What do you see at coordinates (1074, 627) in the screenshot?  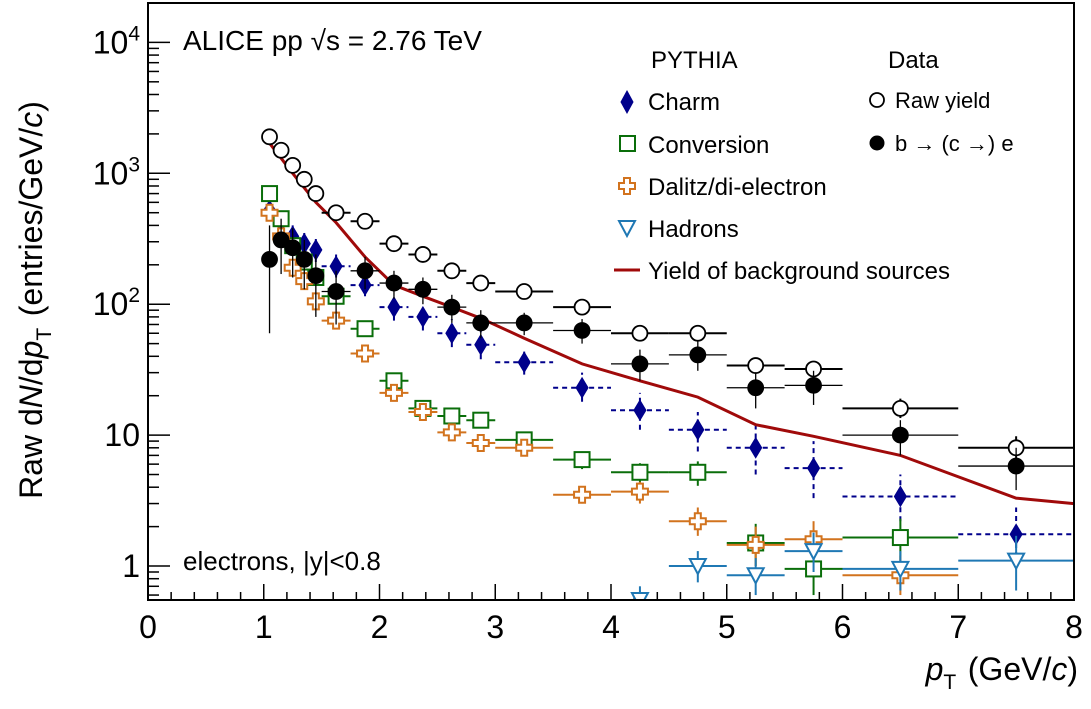 I see `x-tick-label: 8` at bounding box center [1074, 627].